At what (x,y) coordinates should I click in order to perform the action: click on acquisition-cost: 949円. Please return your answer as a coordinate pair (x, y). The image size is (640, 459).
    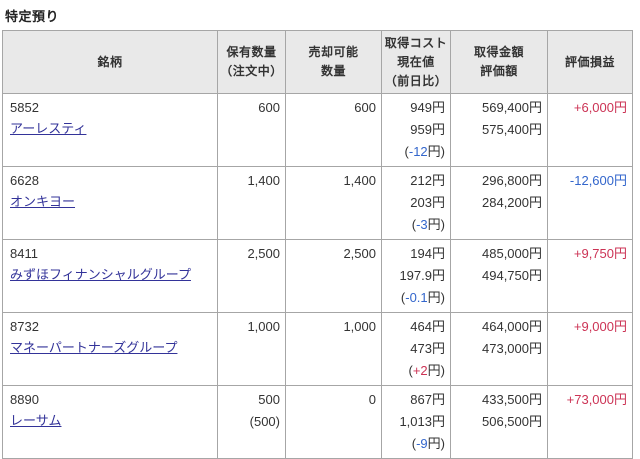
    Looking at the image, I should click on (427, 107).